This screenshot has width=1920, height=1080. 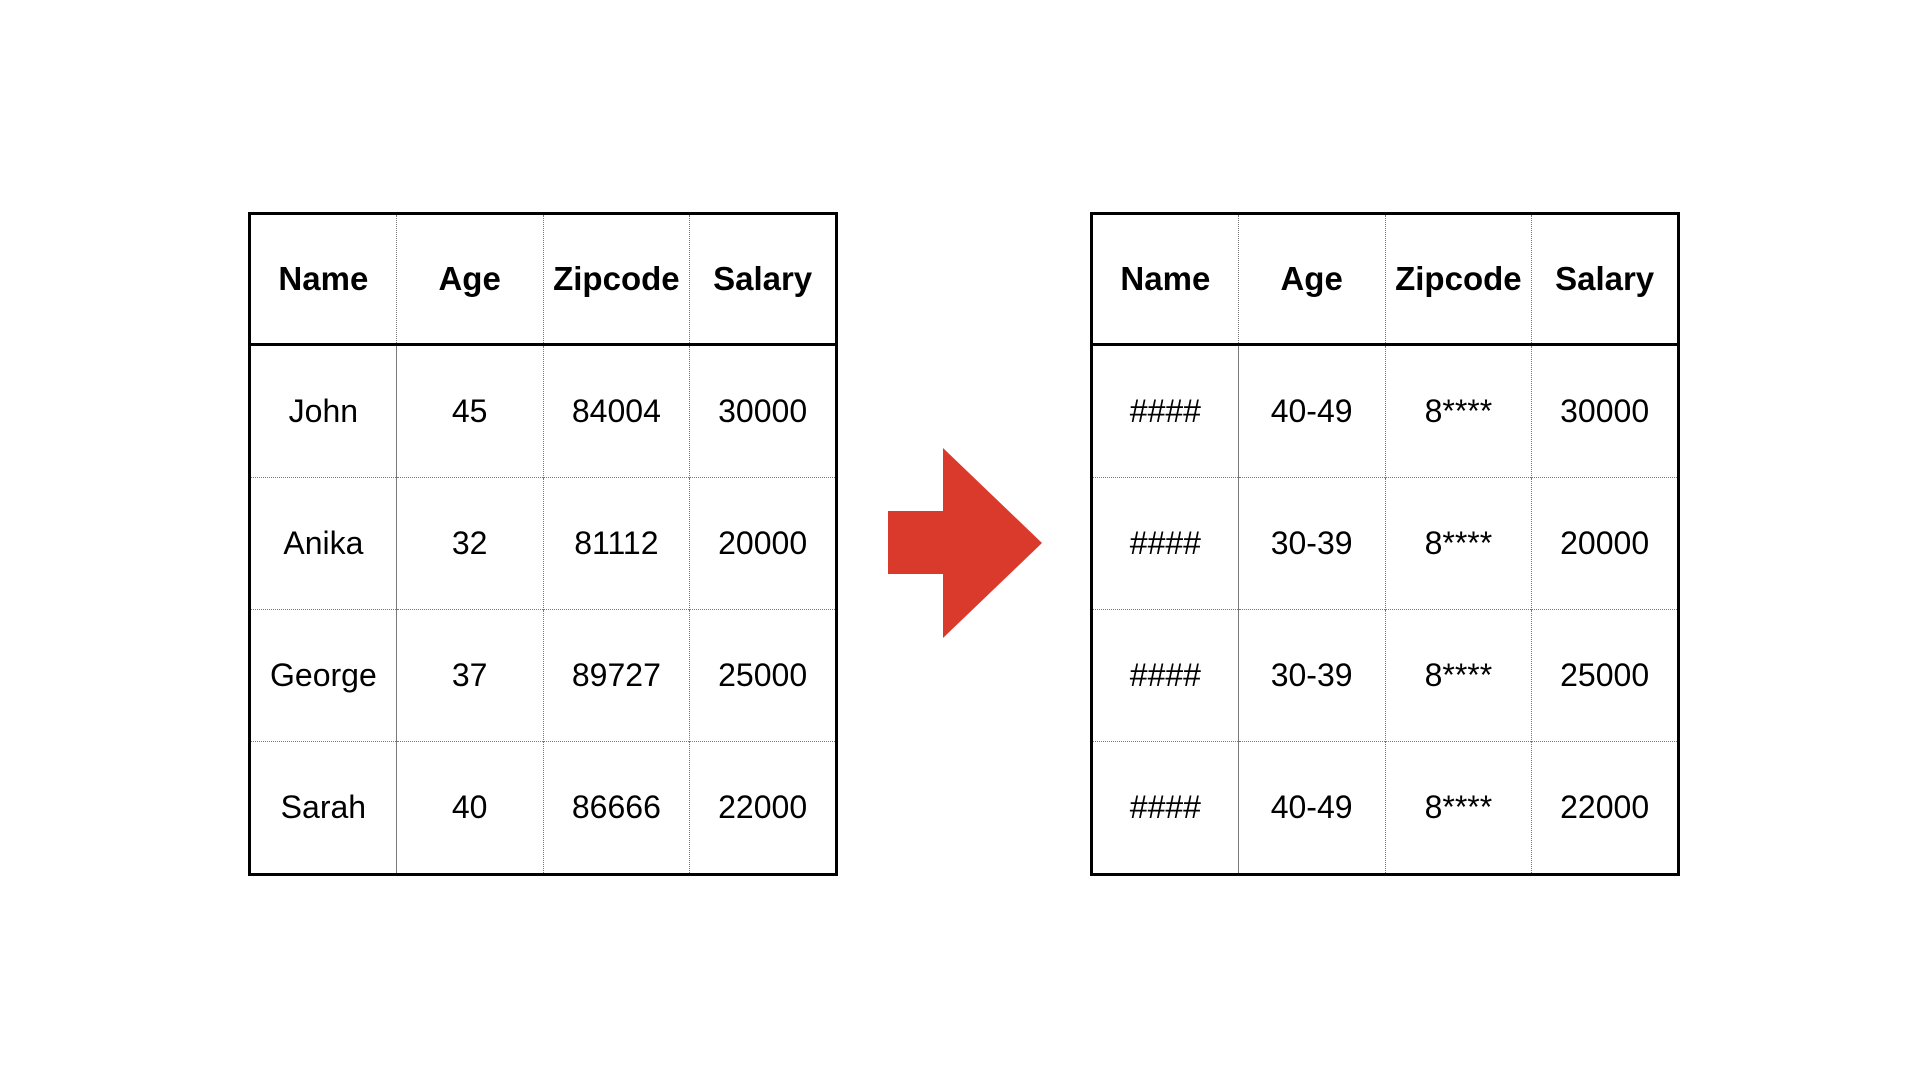 I want to click on age-cell: 45, so click(x=469, y=411).